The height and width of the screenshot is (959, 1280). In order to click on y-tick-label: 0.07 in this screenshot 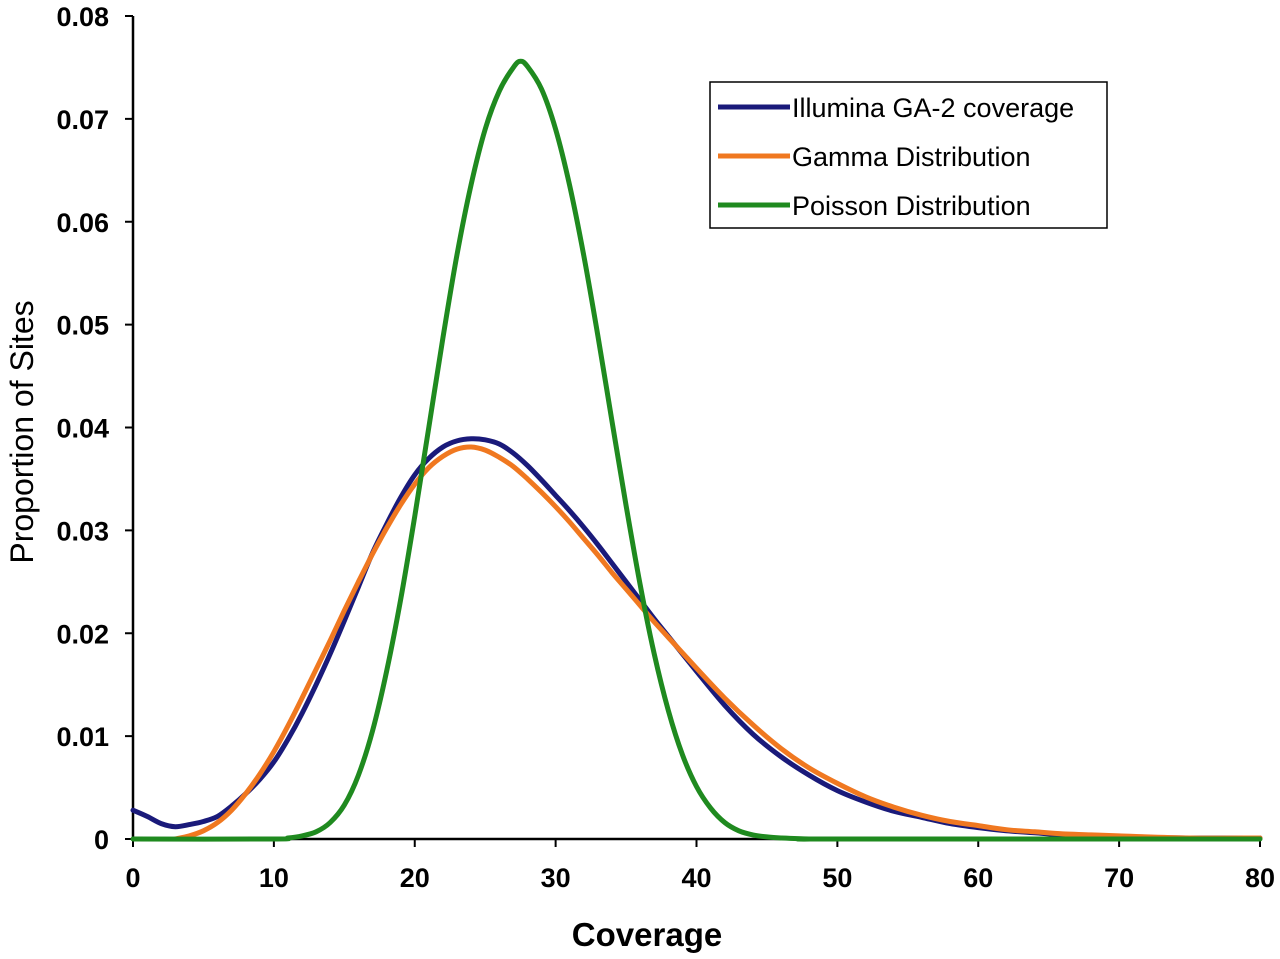, I will do `click(82, 120)`.